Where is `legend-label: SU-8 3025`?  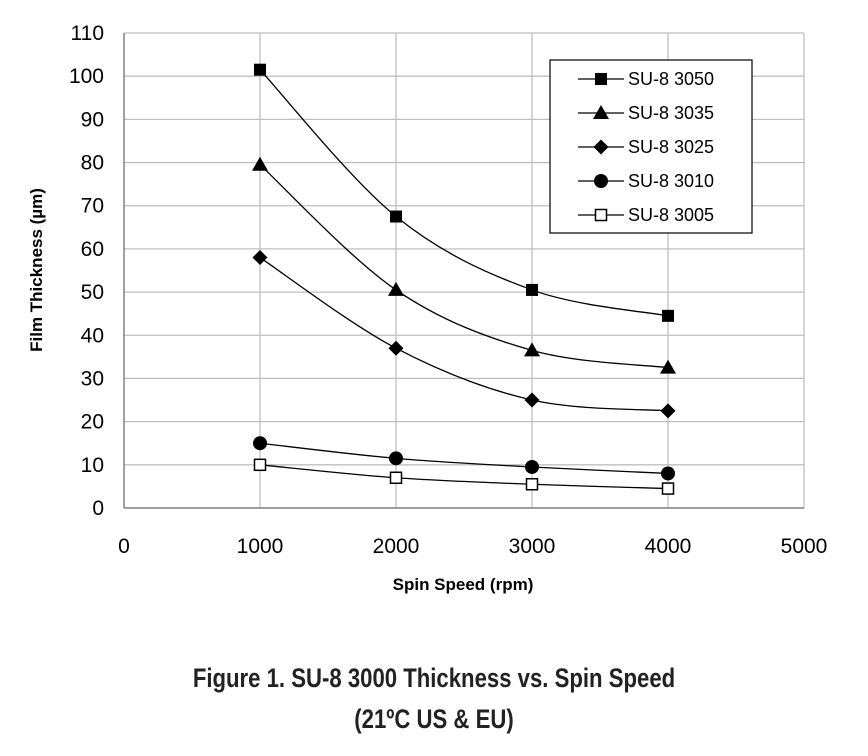 legend-label: SU-8 3025 is located at coordinates (671, 147).